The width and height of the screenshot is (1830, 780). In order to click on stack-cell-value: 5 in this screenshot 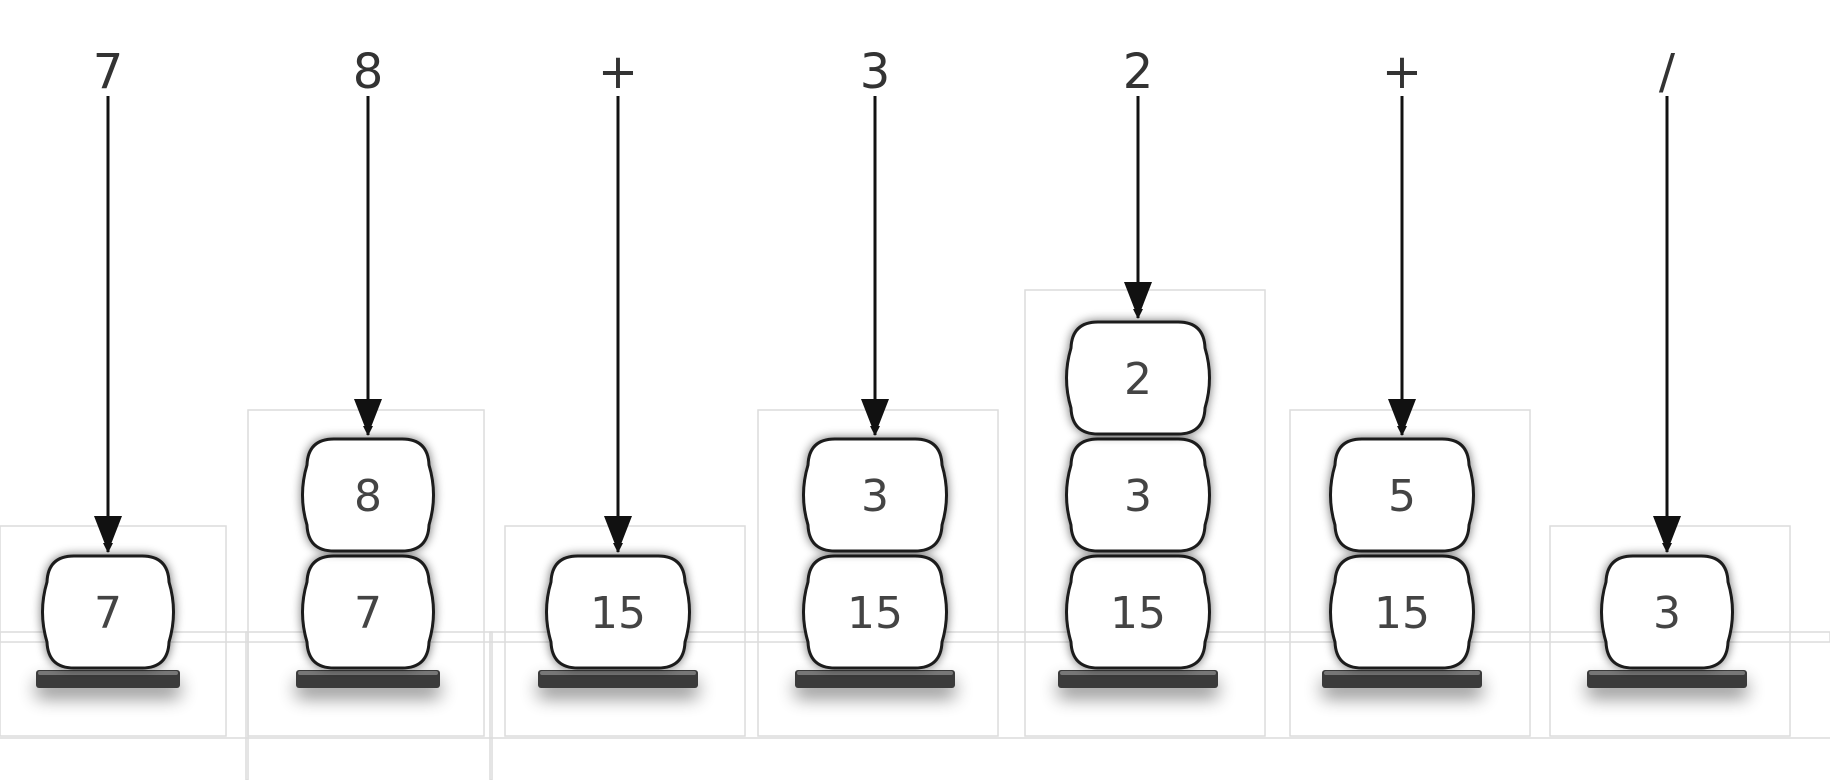, I will do `click(1402, 496)`.